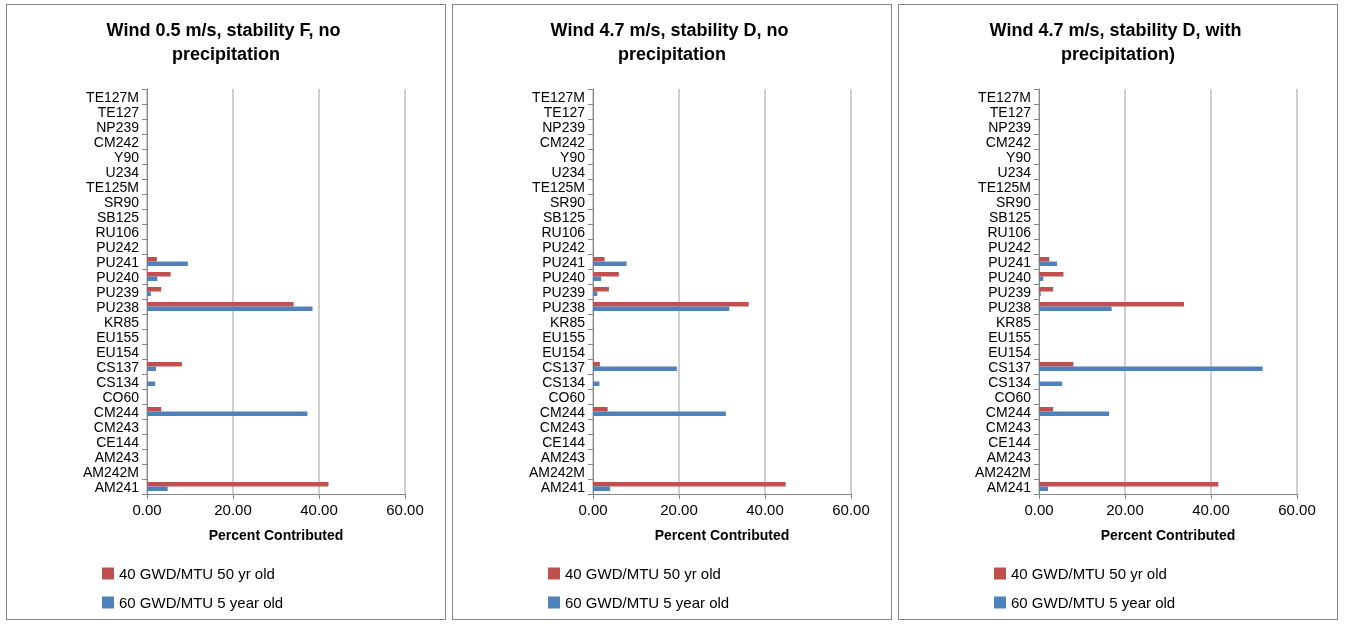 Image resolution: width=1351 pixels, height=628 pixels. Describe the element at coordinates (1118, 42) in the screenshot. I see `chart-title: Wind 4.7 m/s, stability D, with precipitation)` at that location.